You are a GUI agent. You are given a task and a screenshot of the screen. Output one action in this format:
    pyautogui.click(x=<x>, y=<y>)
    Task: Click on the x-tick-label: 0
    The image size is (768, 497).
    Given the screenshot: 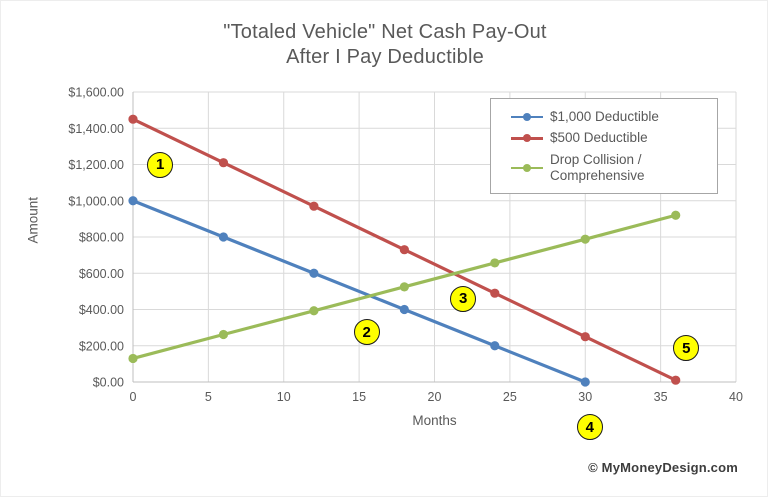 What is the action you would take?
    pyautogui.click(x=133, y=397)
    